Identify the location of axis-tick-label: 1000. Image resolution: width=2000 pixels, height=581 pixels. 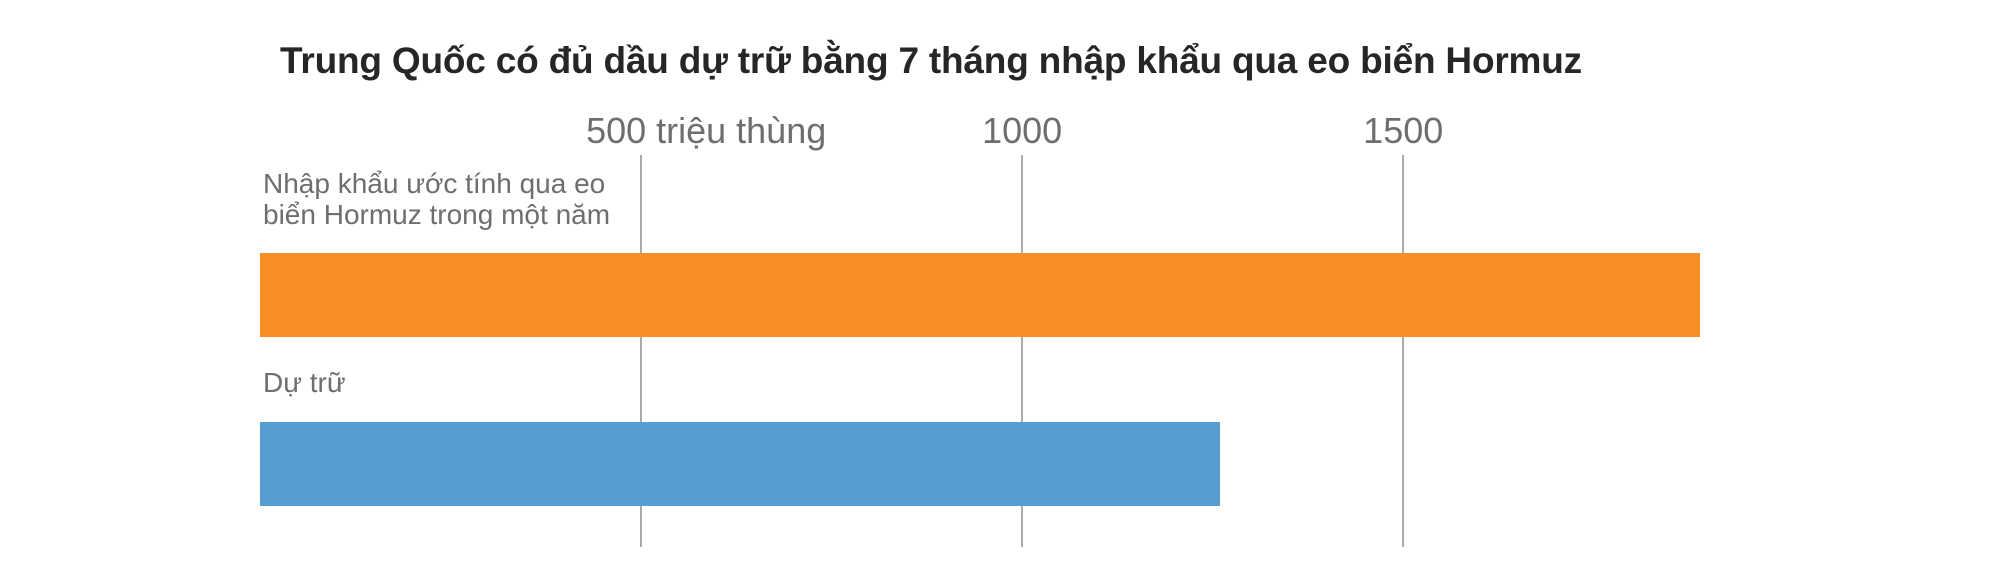
(1022, 130).